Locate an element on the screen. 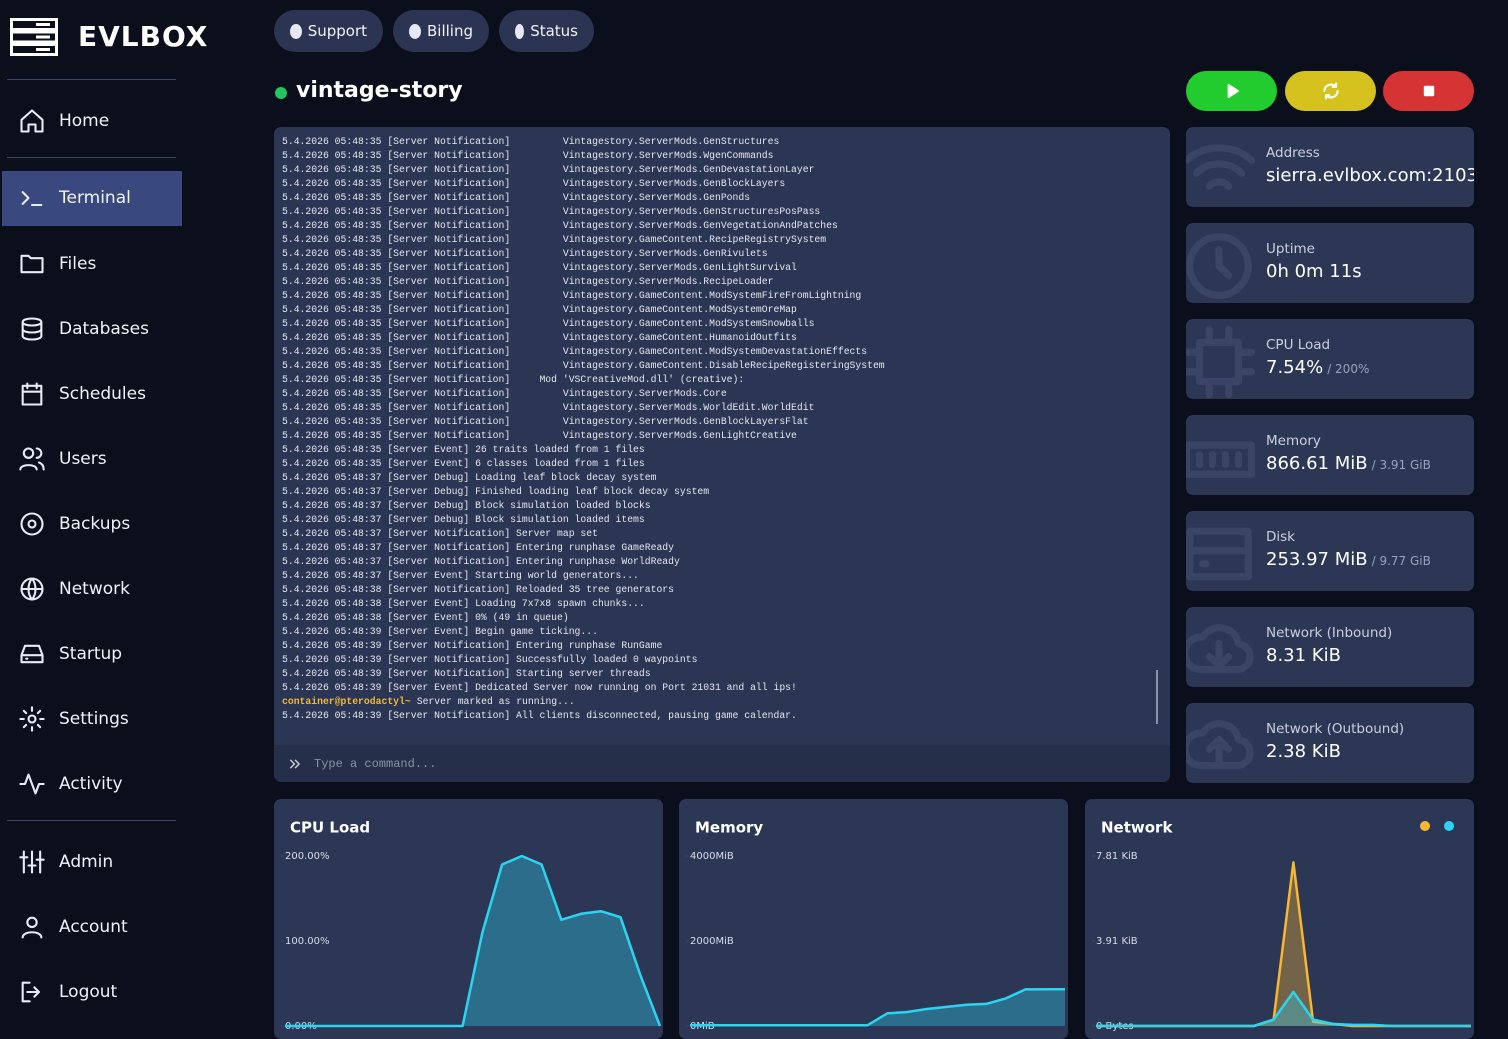 The image size is (1508, 1039). stat-card: CPU Load 7.54%/ 200% is located at coordinates (1330, 359).